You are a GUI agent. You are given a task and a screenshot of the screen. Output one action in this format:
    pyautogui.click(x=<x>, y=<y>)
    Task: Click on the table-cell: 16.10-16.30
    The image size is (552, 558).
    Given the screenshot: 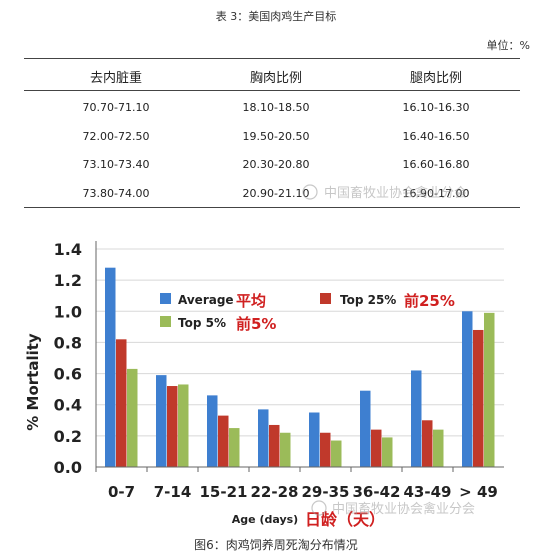 What is the action you would take?
    pyautogui.click(x=436, y=107)
    